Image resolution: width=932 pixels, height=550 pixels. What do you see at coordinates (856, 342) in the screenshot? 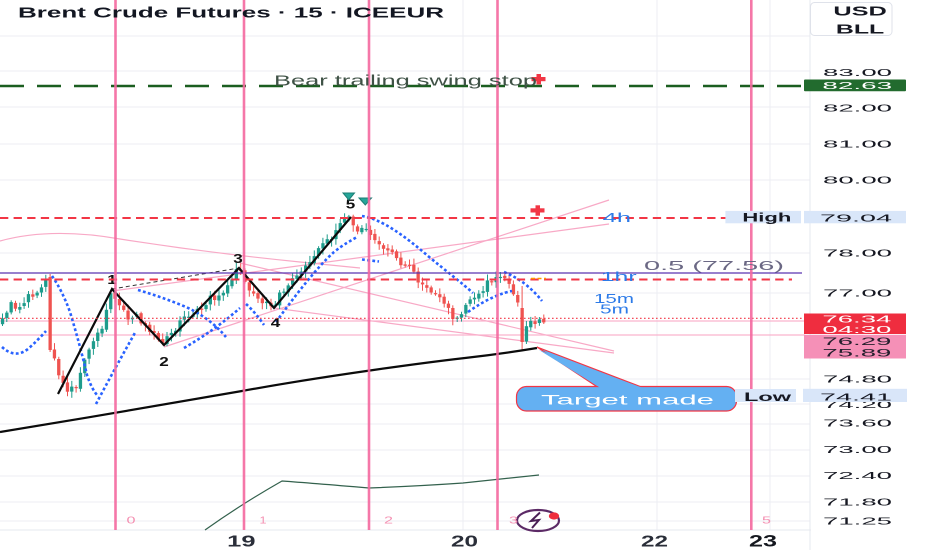
I see `svg-text: 76.29` at bounding box center [856, 342].